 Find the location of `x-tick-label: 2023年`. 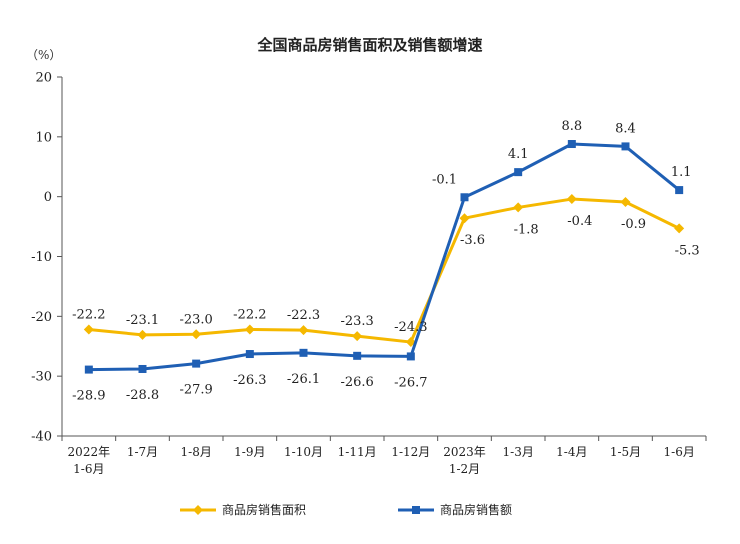

x-tick-label: 2023年 is located at coordinates (464, 452).